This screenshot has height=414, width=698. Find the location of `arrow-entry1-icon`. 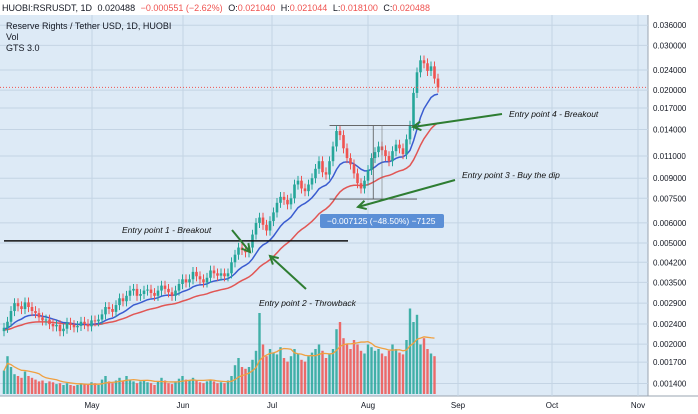

arrow-entry1-icon is located at coordinates (241, 241).